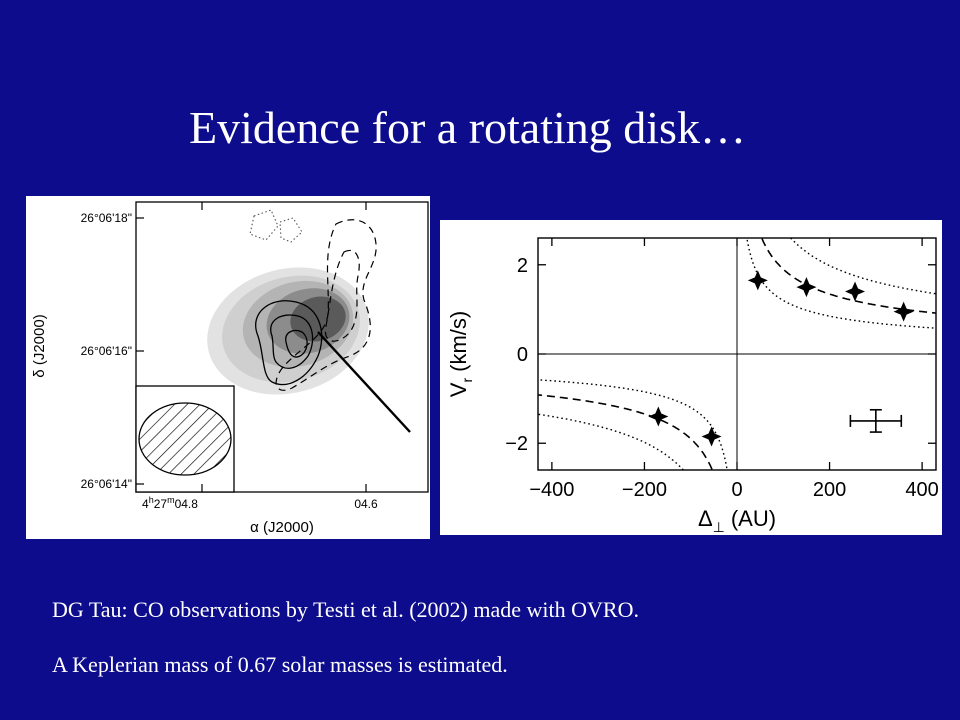 This screenshot has width=960, height=720. What do you see at coordinates (551, 490) in the screenshot?
I see `x-tick-label: −400` at bounding box center [551, 490].